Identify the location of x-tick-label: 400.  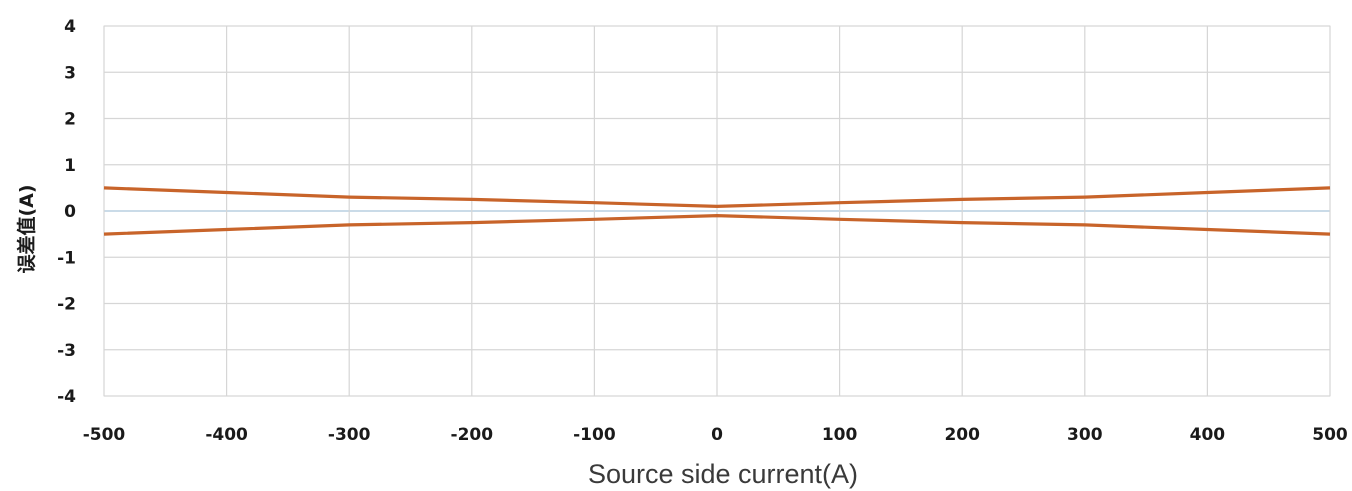
(1208, 435).